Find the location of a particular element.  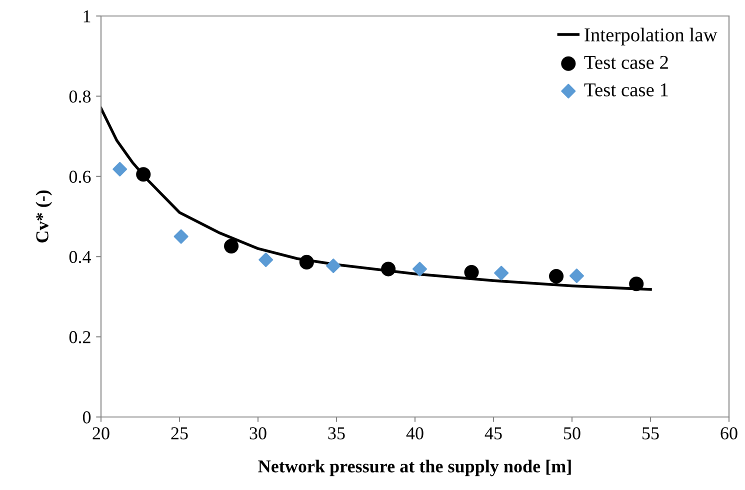

y-axis-title: Cv* (-) is located at coordinates (44, 216).